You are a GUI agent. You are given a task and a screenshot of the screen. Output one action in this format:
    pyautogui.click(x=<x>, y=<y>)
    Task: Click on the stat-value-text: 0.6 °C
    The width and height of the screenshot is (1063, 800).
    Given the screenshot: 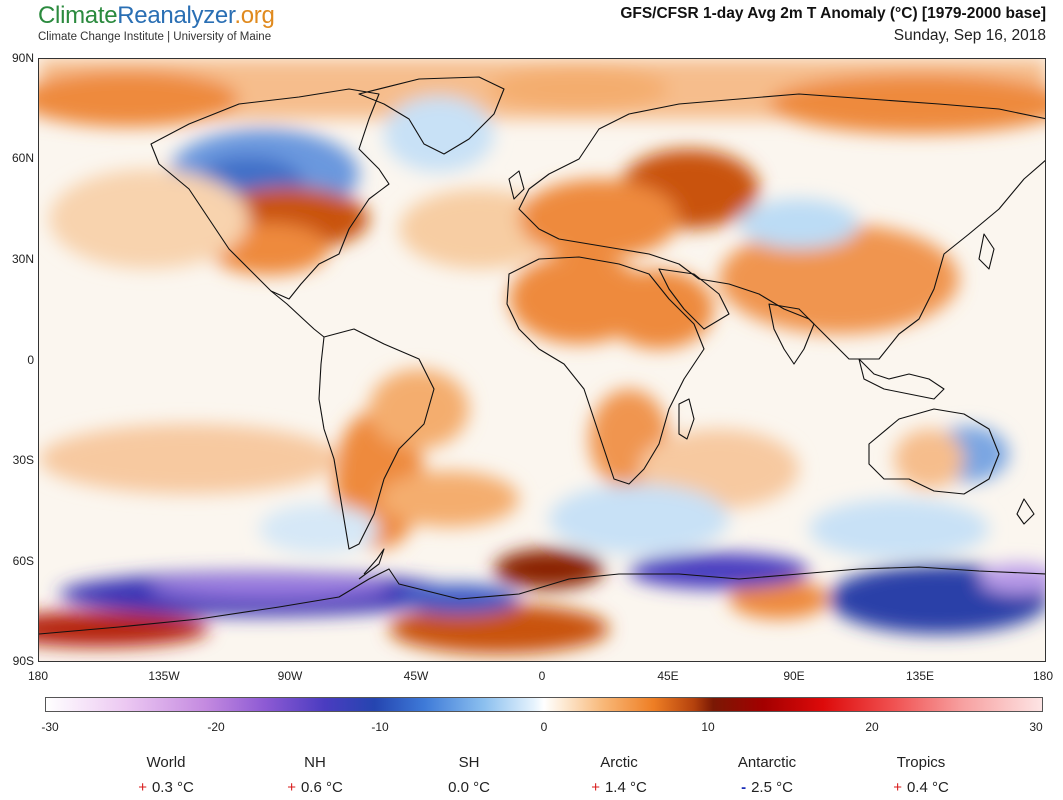 What is the action you would take?
    pyautogui.click(x=321, y=787)
    